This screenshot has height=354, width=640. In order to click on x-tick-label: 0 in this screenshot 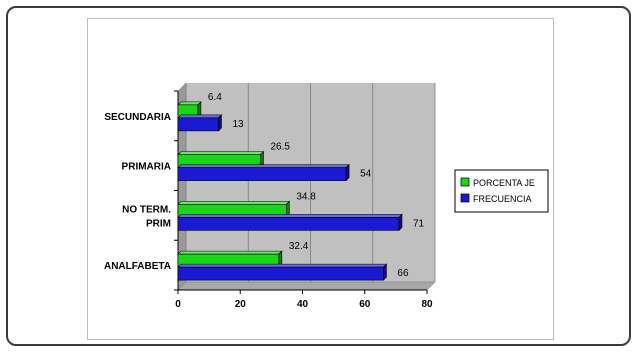, I will do `click(178, 304)`.